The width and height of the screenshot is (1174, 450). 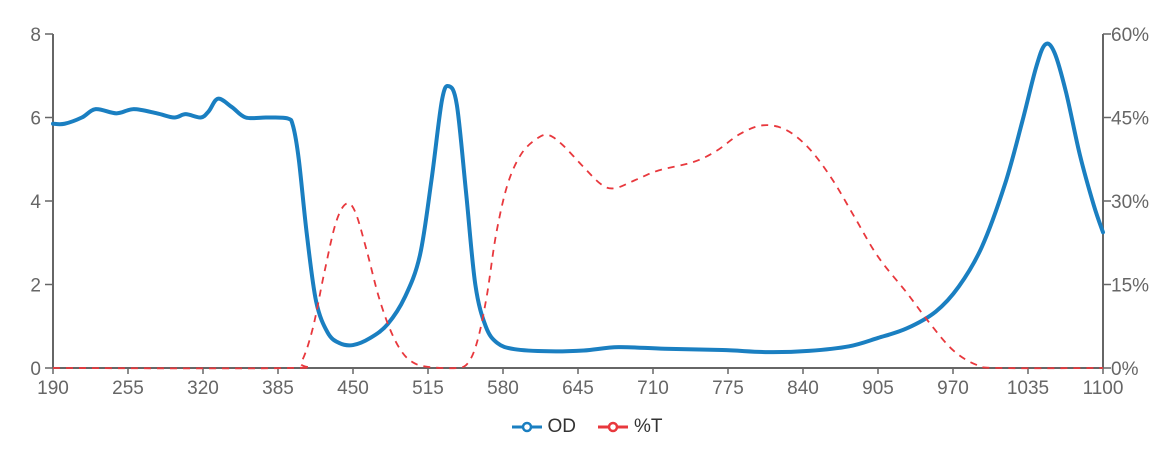 I want to click on x-tick-label: 385, so click(x=278, y=388).